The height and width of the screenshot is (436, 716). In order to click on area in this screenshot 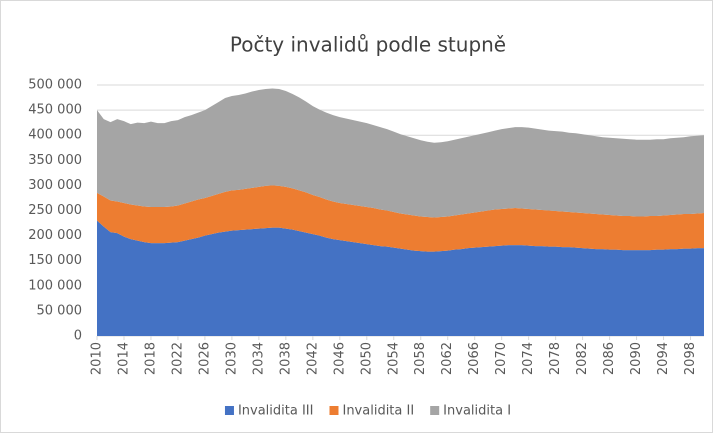, I will do `click(400, 218)`.